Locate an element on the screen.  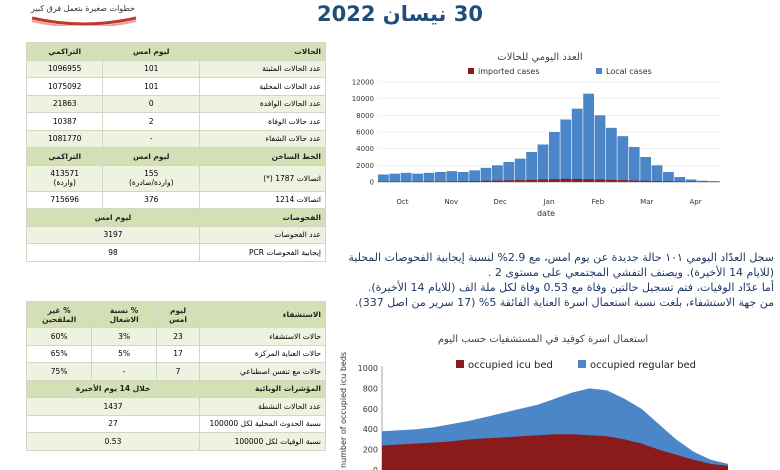
chart1-bars is located at coordinates (549, 137).